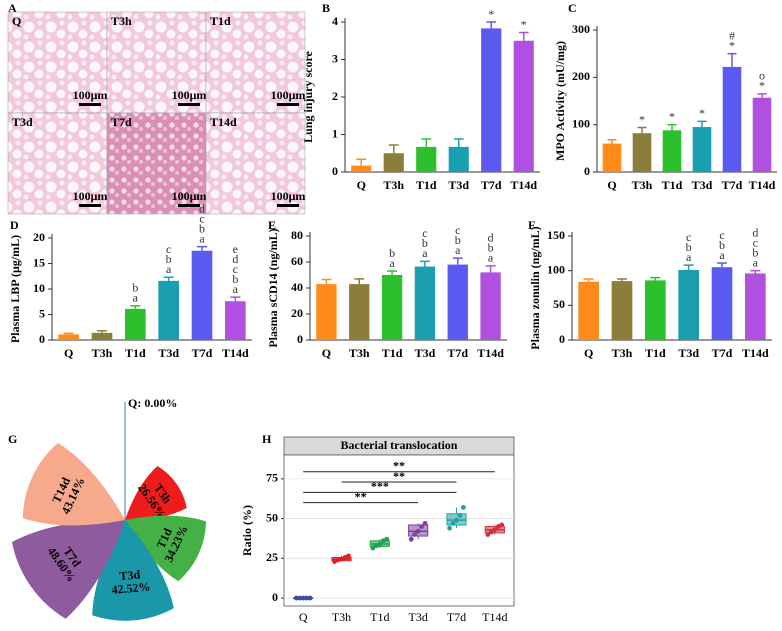 Image resolution: width=782 pixels, height=631 pixels. Describe the element at coordinates (235, 249) in the screenshot. I see `significance-label: e` at that location.